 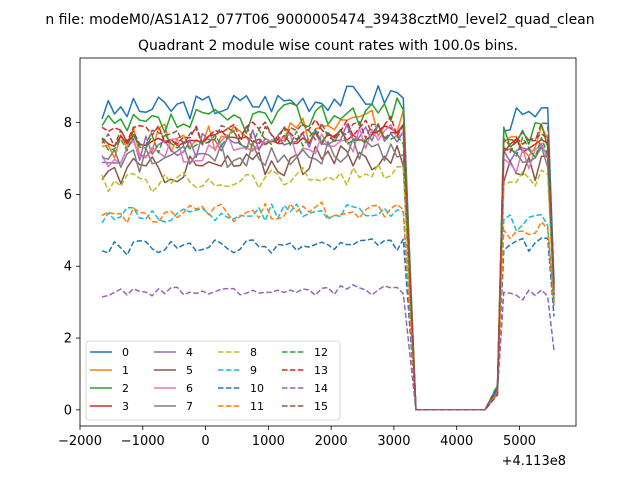 What do you see at coordinates (125, 352) in the screenshot?
I see `legend-label-0: 0` at bounding box center [125, 352].